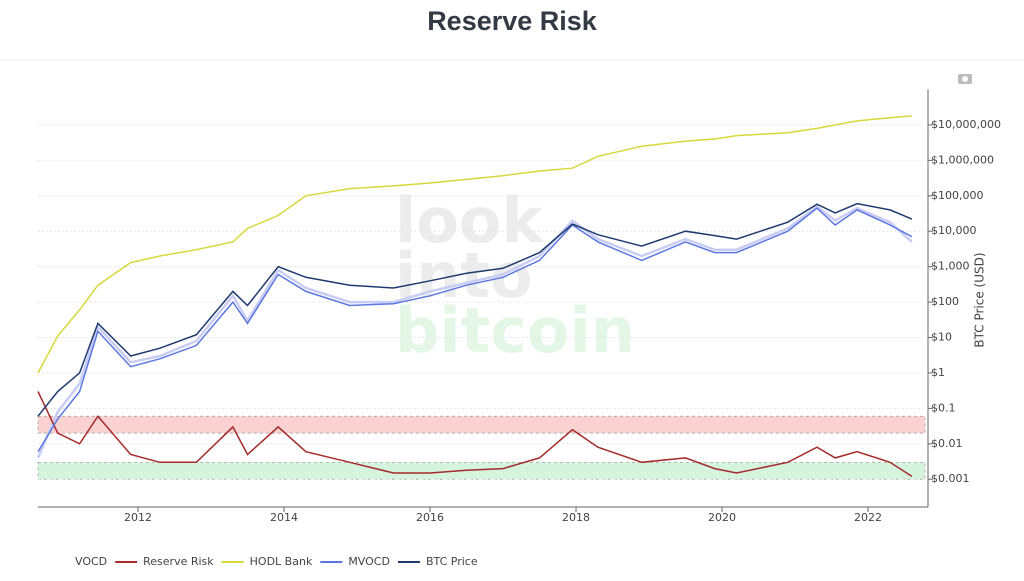  Describe the element at coordinates (178, 561) in the screenshot. I see `legend-label: Reserve Risk` at that location.